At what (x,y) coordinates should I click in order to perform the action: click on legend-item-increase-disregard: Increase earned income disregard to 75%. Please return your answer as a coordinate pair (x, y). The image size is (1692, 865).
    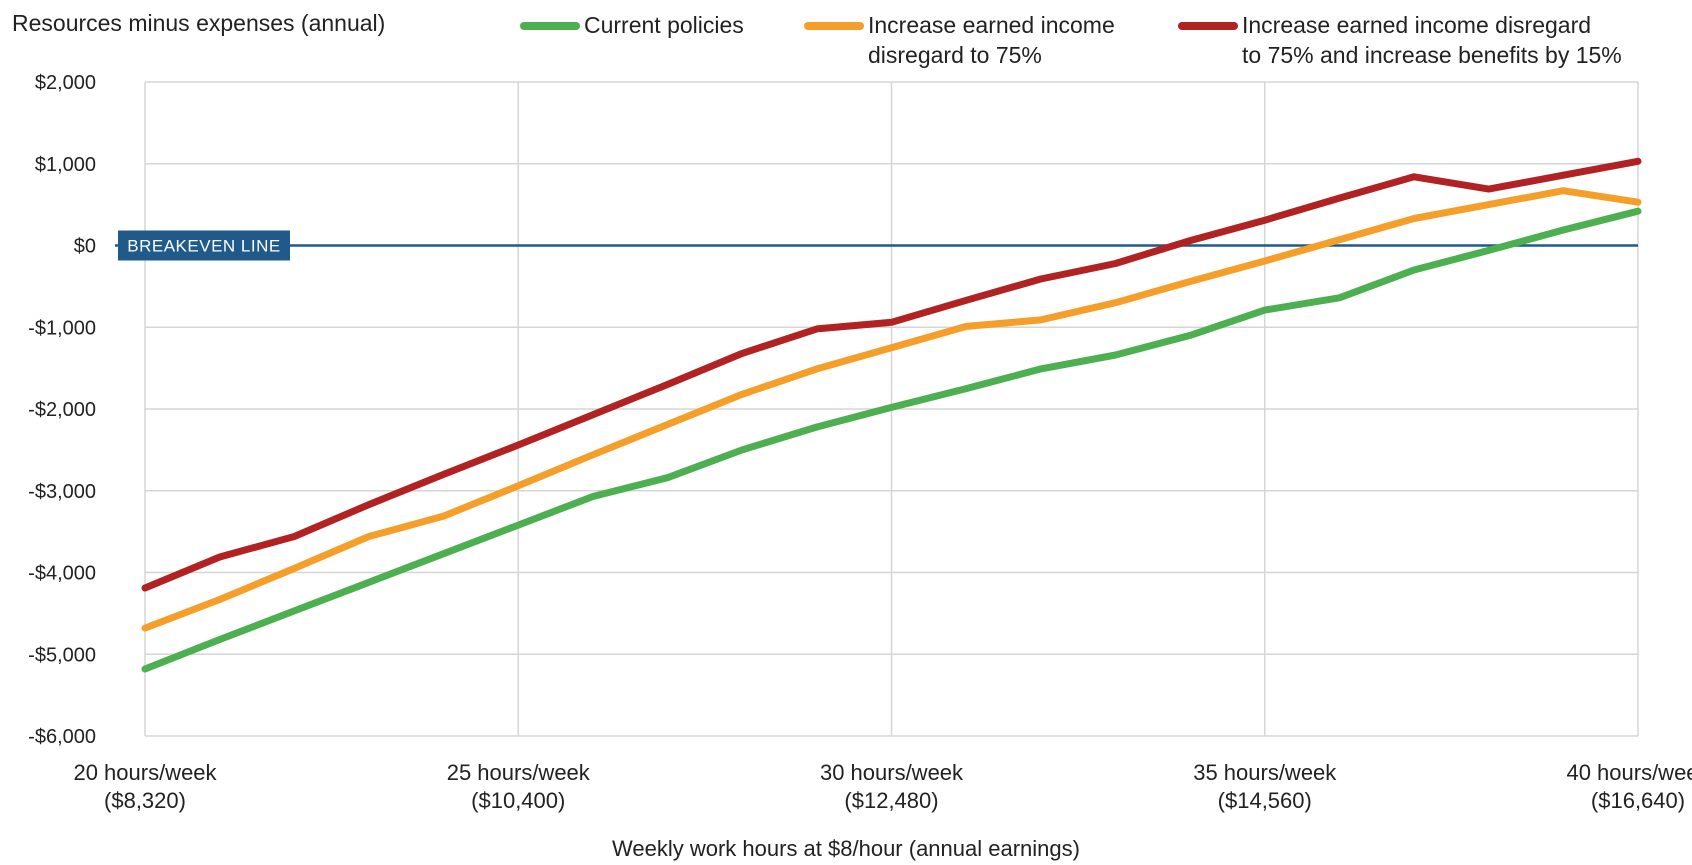
    Looking at the image, I should click on (959, 40).